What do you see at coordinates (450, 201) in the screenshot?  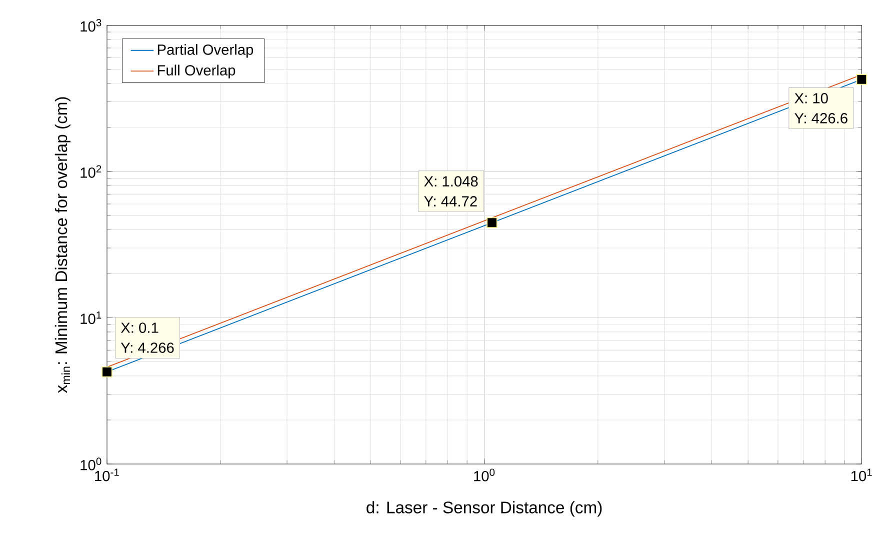 I see `annotation: Y: 44.72` at bounding box center [450, 201].